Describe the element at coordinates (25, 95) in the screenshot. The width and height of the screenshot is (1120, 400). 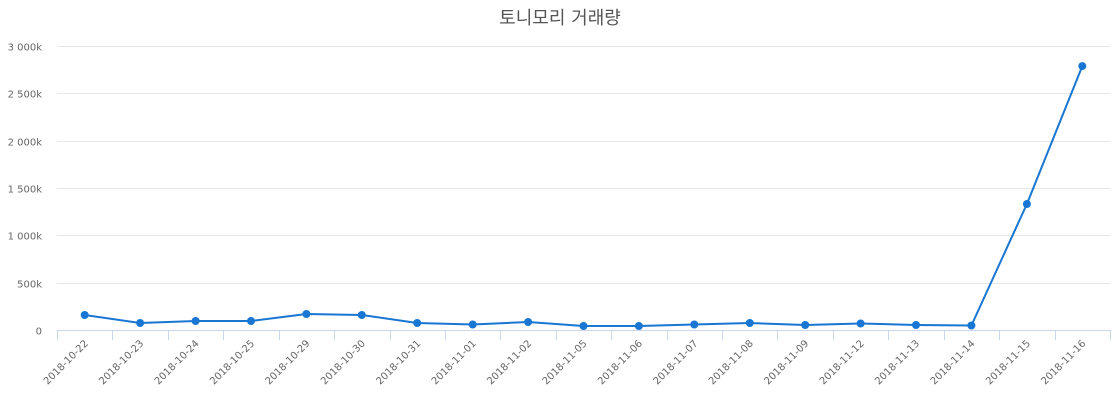
I see `y-tick-label: 2 500k` at that location.